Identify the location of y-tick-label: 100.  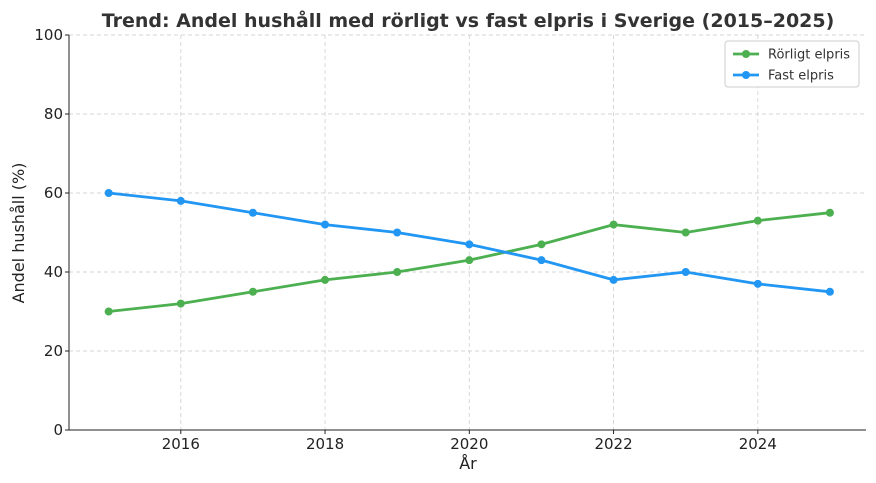
(48, 35).